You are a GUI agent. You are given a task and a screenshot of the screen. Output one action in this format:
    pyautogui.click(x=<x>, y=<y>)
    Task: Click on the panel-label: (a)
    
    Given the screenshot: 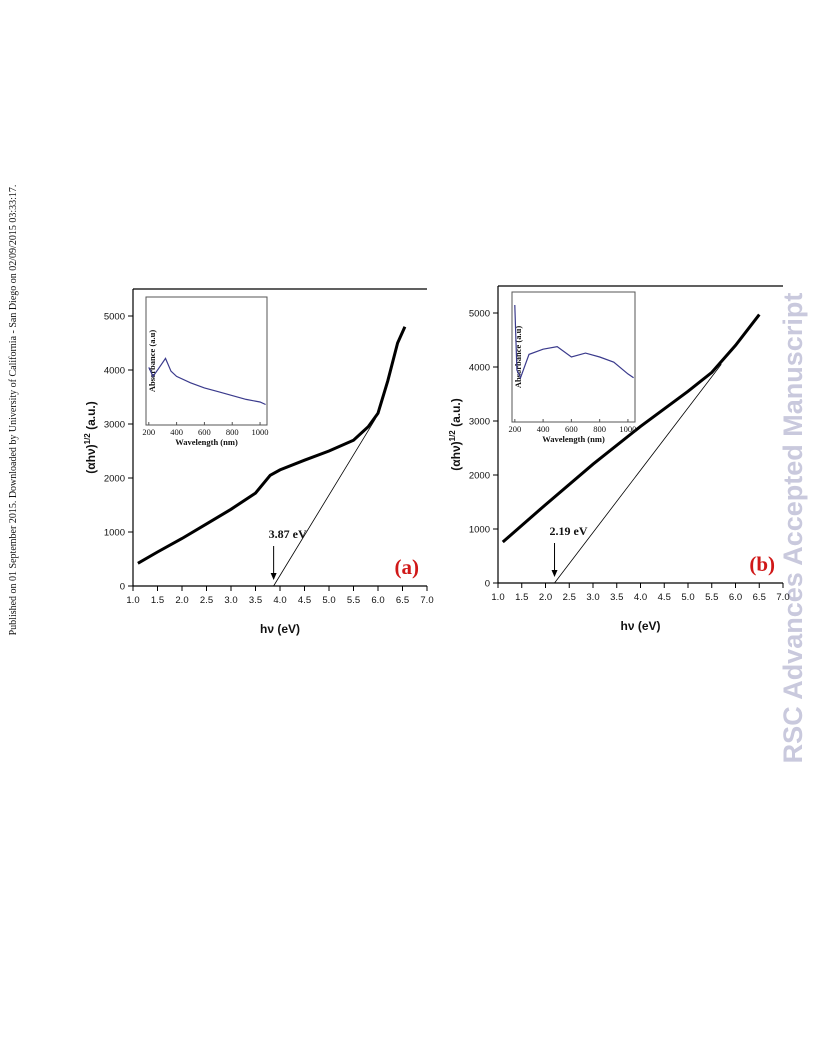 What is the action you would take?
    pyautogui.click(x=407, y=567)
    